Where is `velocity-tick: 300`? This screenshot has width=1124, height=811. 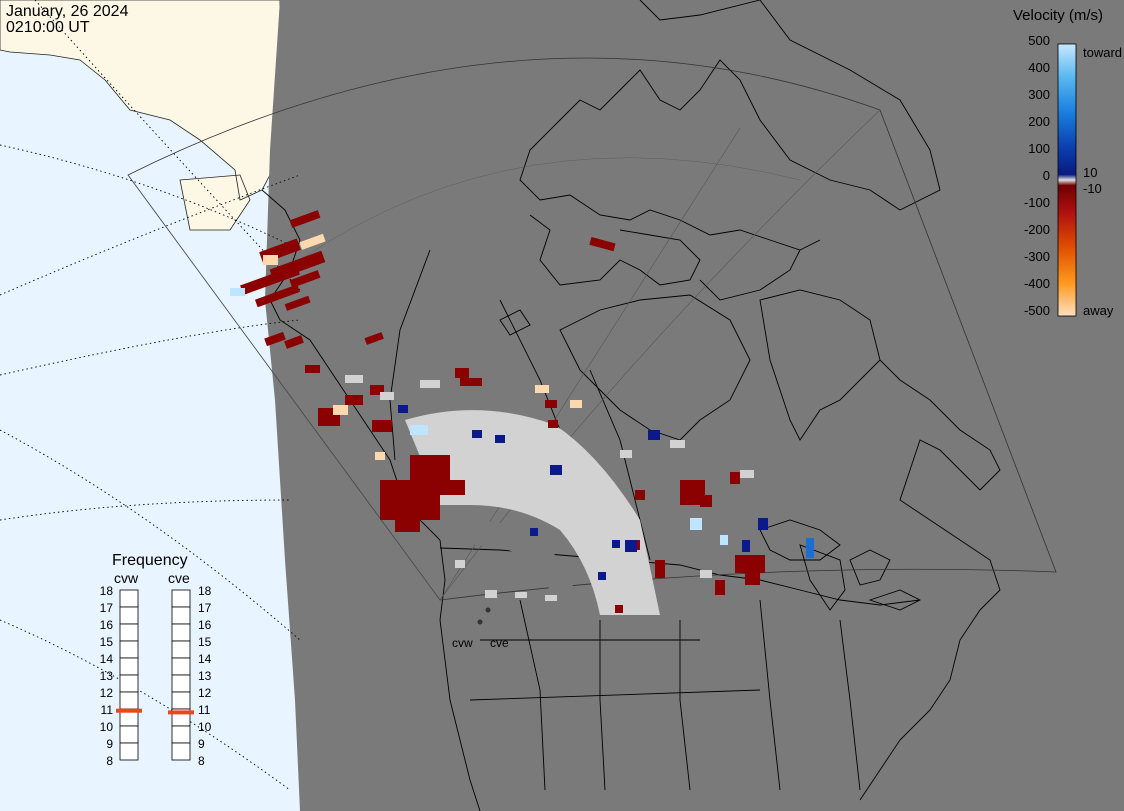 velocity-tick: 300 is located at coordinates (1039, 94).